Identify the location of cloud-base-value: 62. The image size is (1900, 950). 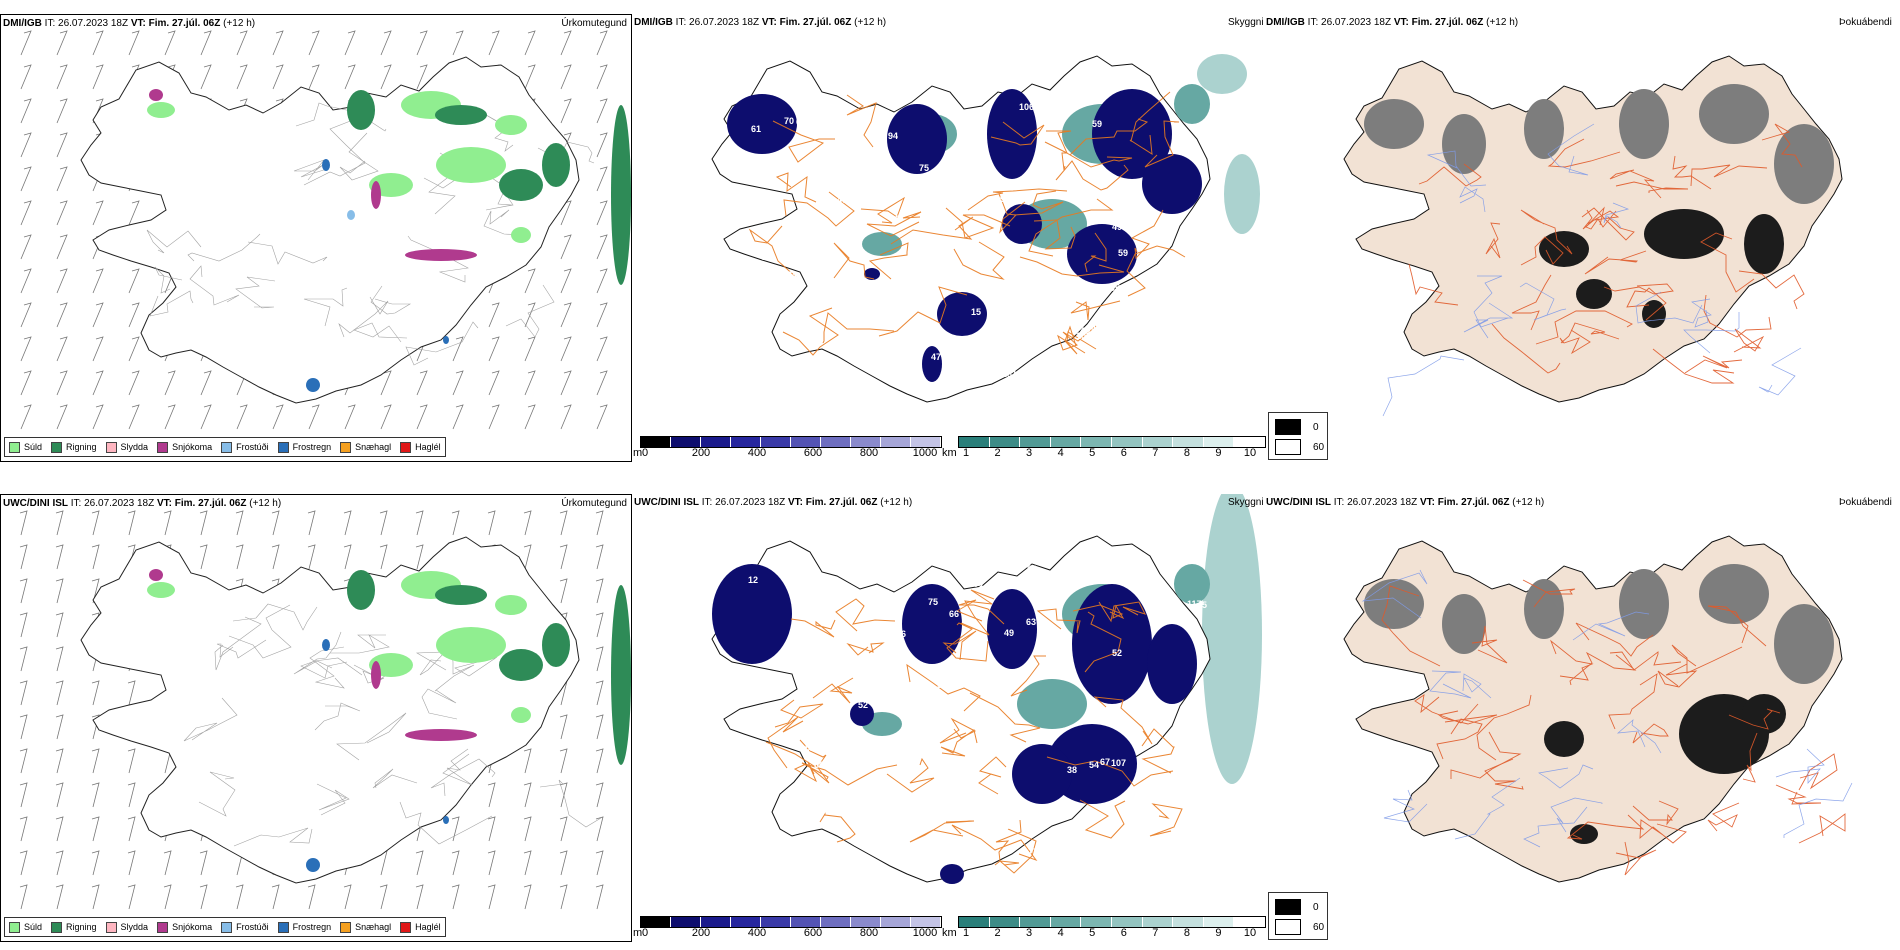
(895, 219).